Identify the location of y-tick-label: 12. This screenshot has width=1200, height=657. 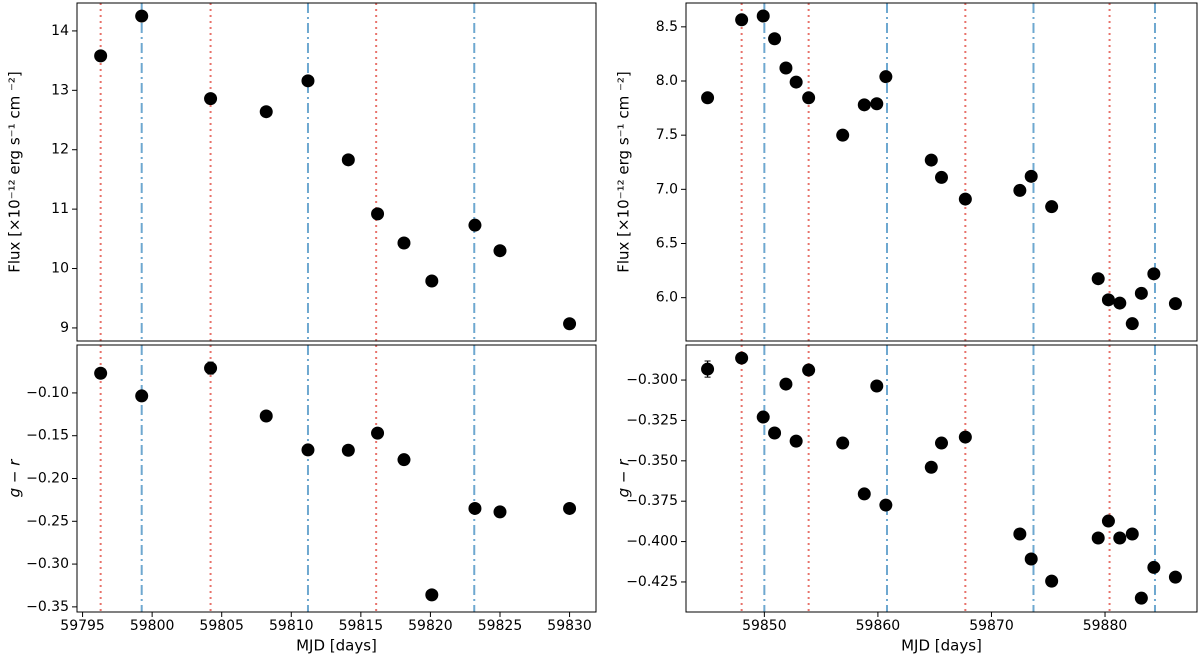
(60, 150).